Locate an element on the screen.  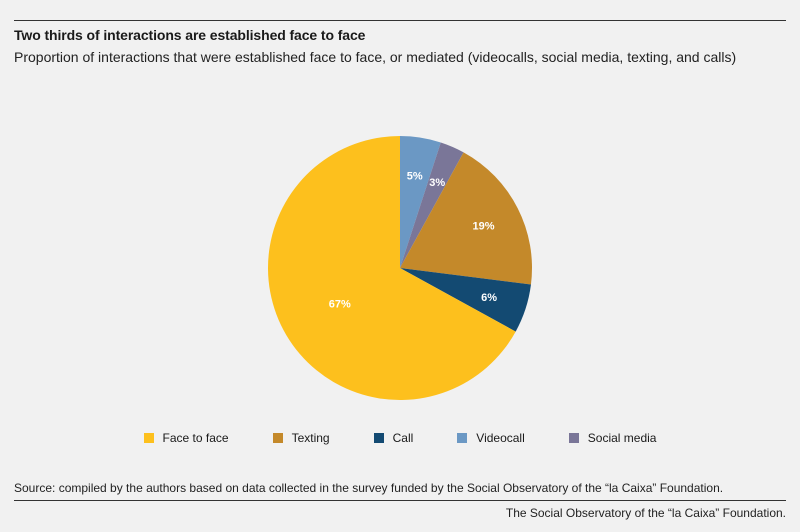
slice-label-call: 6% is located at coordinates (489, 298).